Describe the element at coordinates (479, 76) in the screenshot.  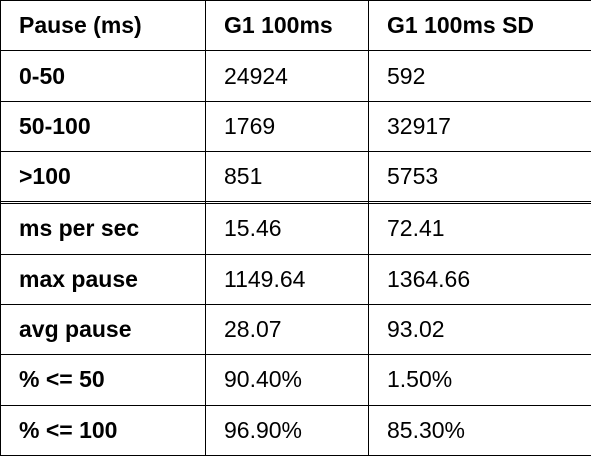
I see `cell: 592` at that location.